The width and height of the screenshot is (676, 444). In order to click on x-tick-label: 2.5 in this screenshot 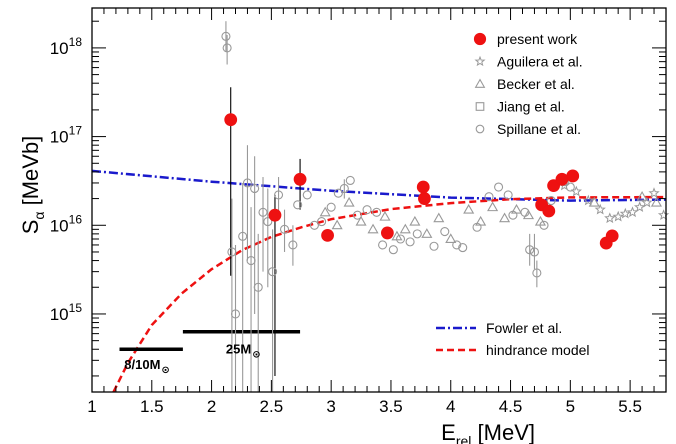, I will do `click(272, 406)`.